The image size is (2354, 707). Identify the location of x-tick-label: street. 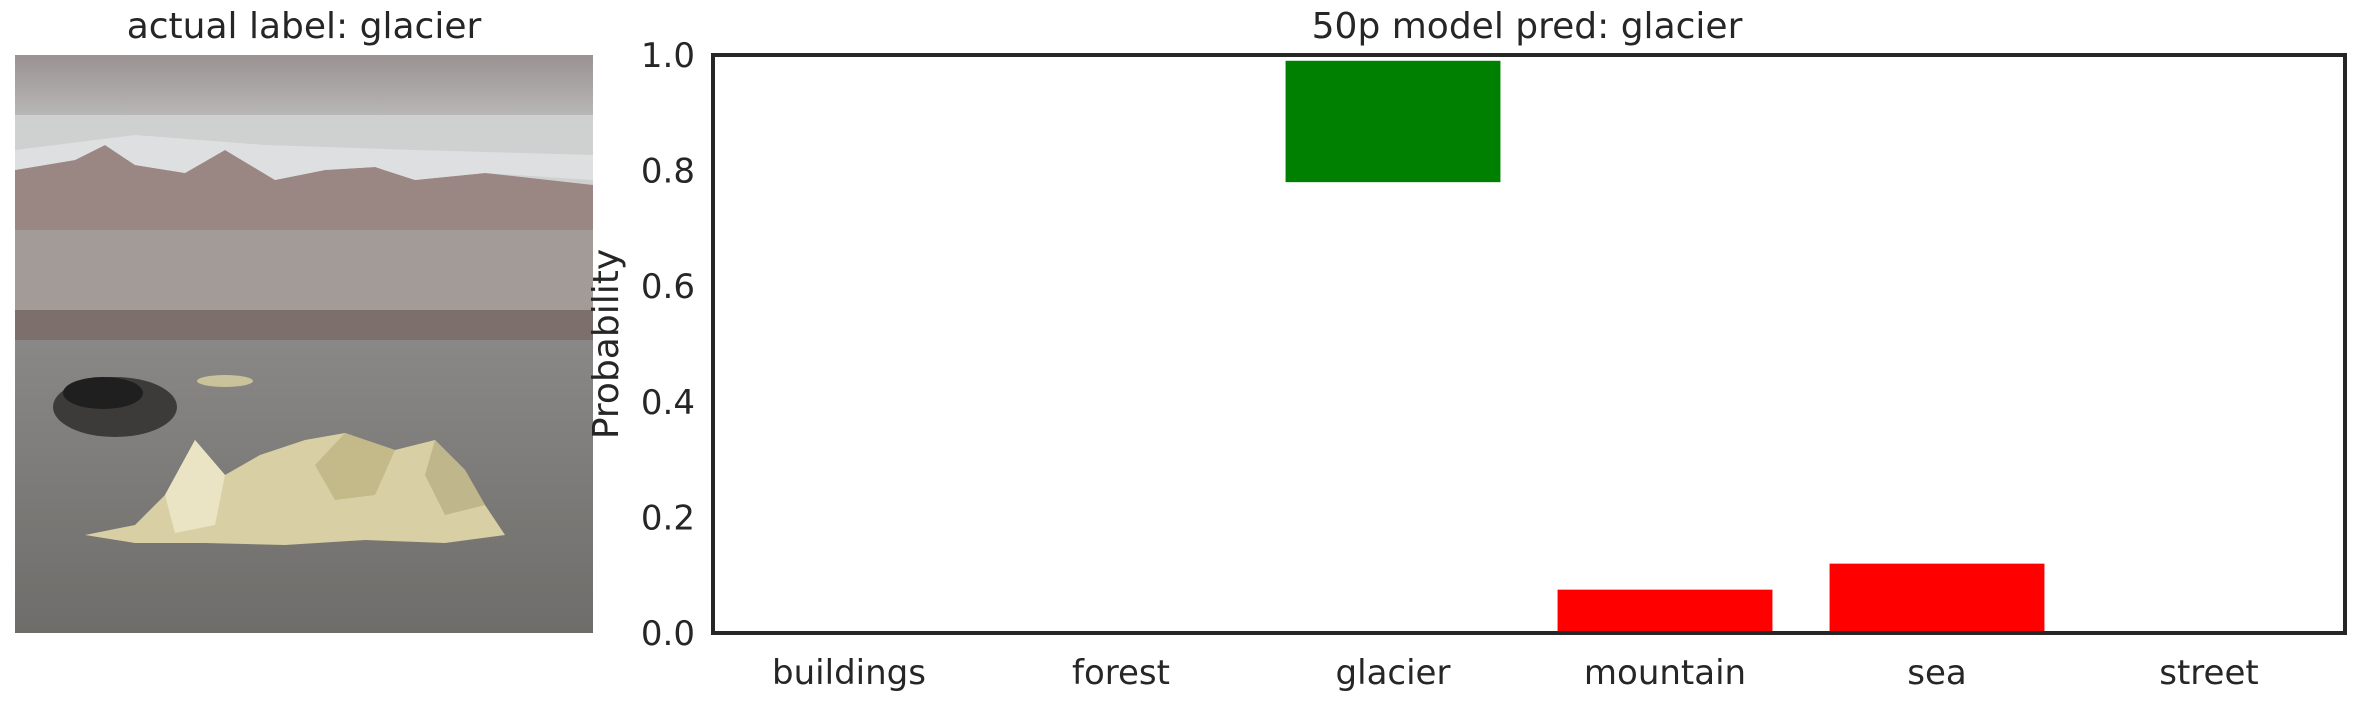
(2208, 673).